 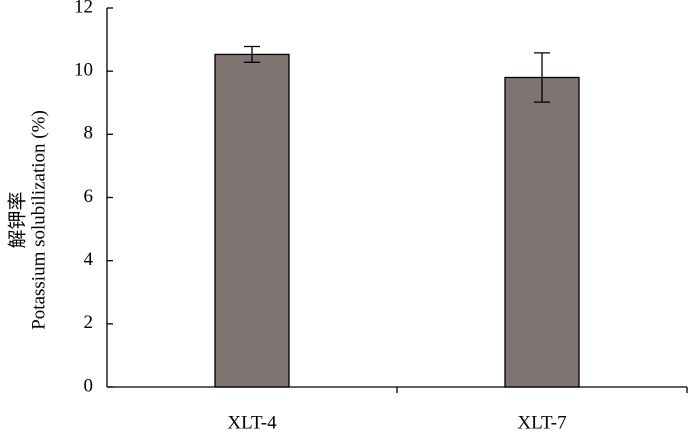 What do you see at coordinates (89, 196) in the screenshot?
I see `y-tick-label: 6` at bounding box center [89, 196].